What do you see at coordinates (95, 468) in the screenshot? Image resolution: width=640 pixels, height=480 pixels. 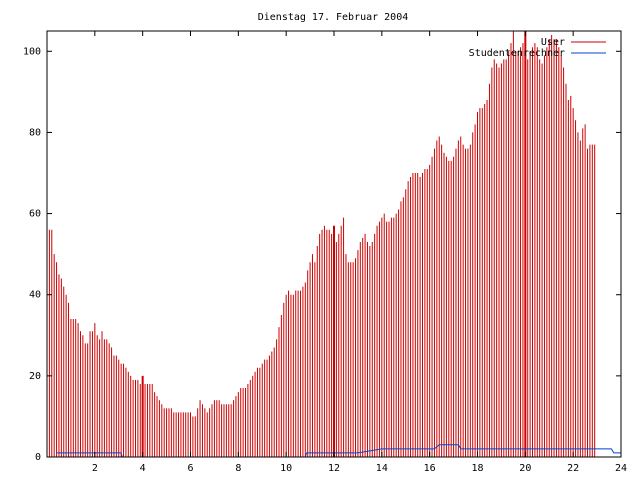 I see `x-tick-label: 2` at bounding box center [95, 468].